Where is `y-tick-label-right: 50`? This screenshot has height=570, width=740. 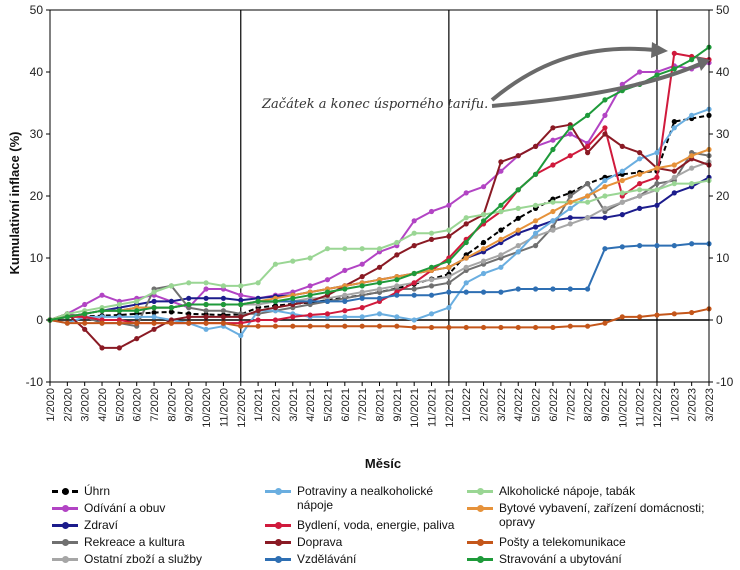
y-tick-label-right: 50 is located at coordinates (723, 10).